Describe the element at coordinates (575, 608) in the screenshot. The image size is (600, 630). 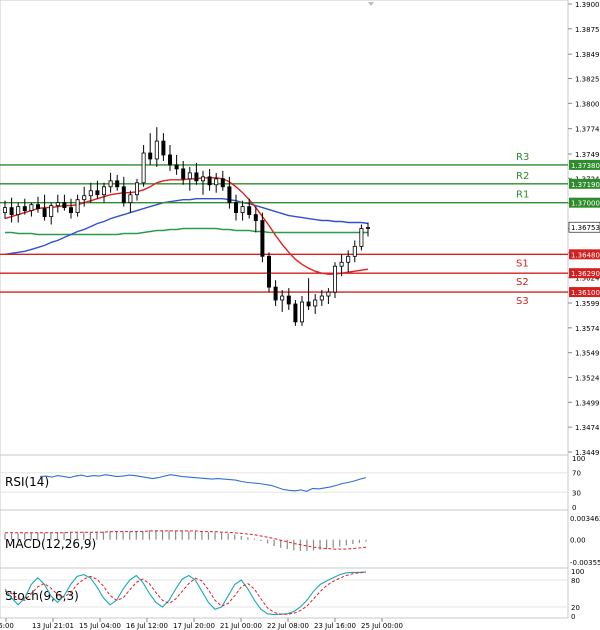
I see `stoch-axis-label: 20` at that location.